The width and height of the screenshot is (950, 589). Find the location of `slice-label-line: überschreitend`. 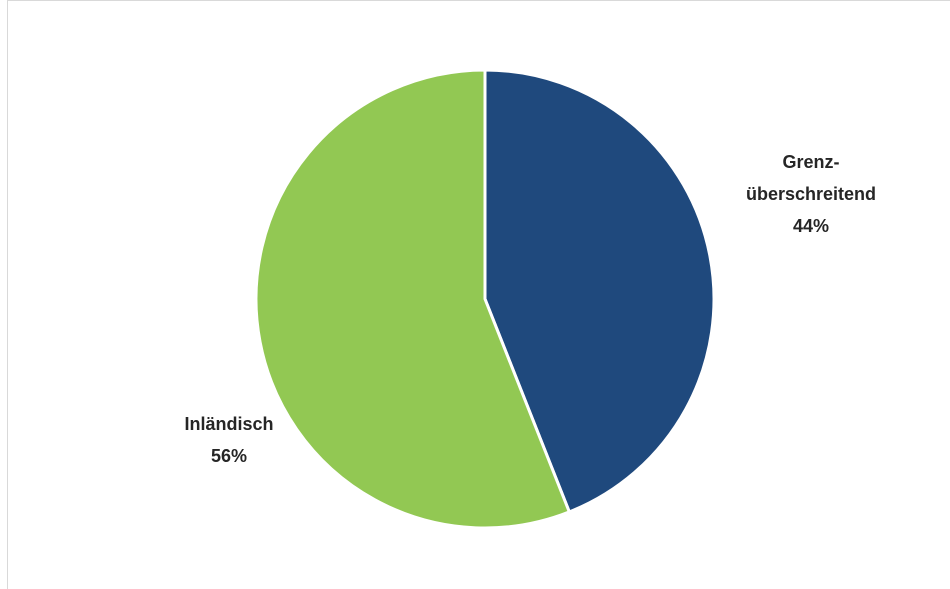

slice-label-line: überschreitend is located at coordinates (811, 194).